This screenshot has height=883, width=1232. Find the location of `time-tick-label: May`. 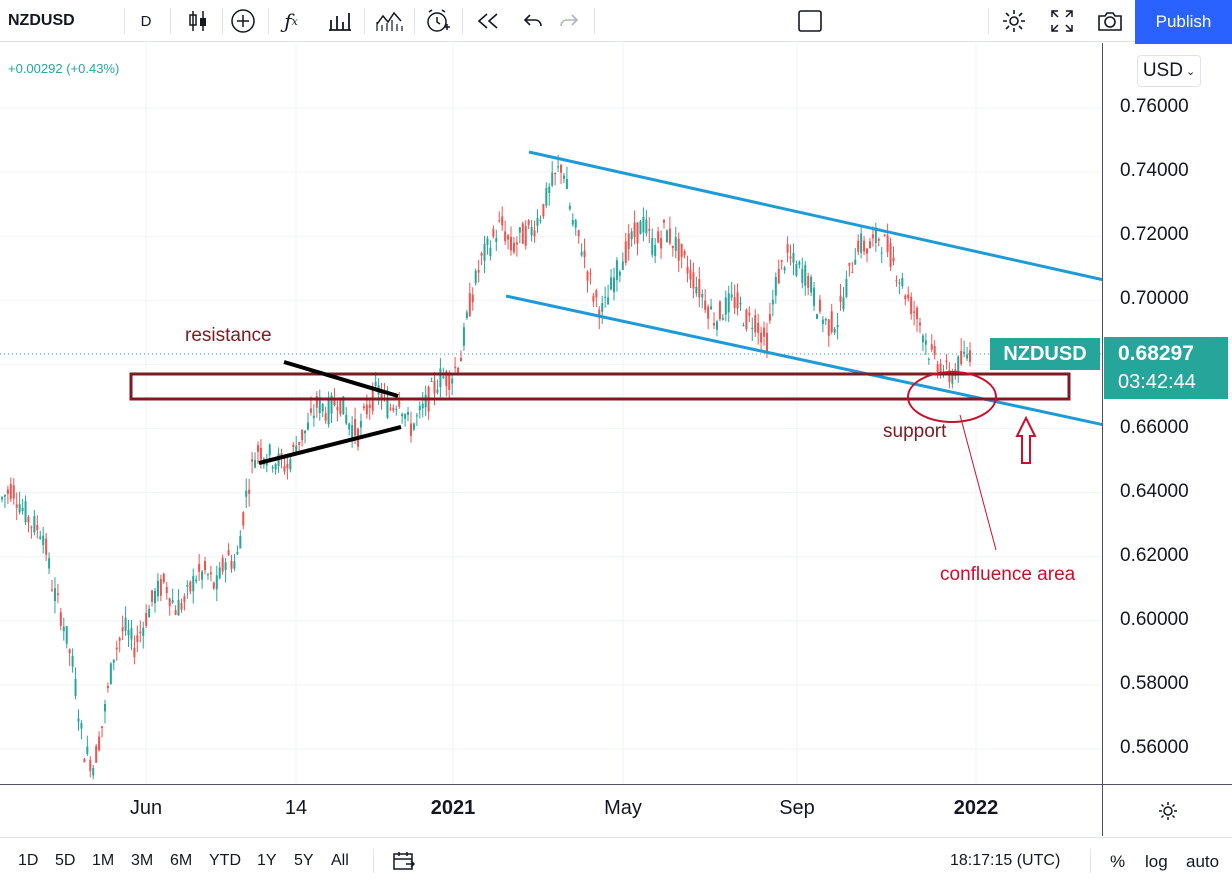

time-tick-label: May is located at coordinates (623, 808).